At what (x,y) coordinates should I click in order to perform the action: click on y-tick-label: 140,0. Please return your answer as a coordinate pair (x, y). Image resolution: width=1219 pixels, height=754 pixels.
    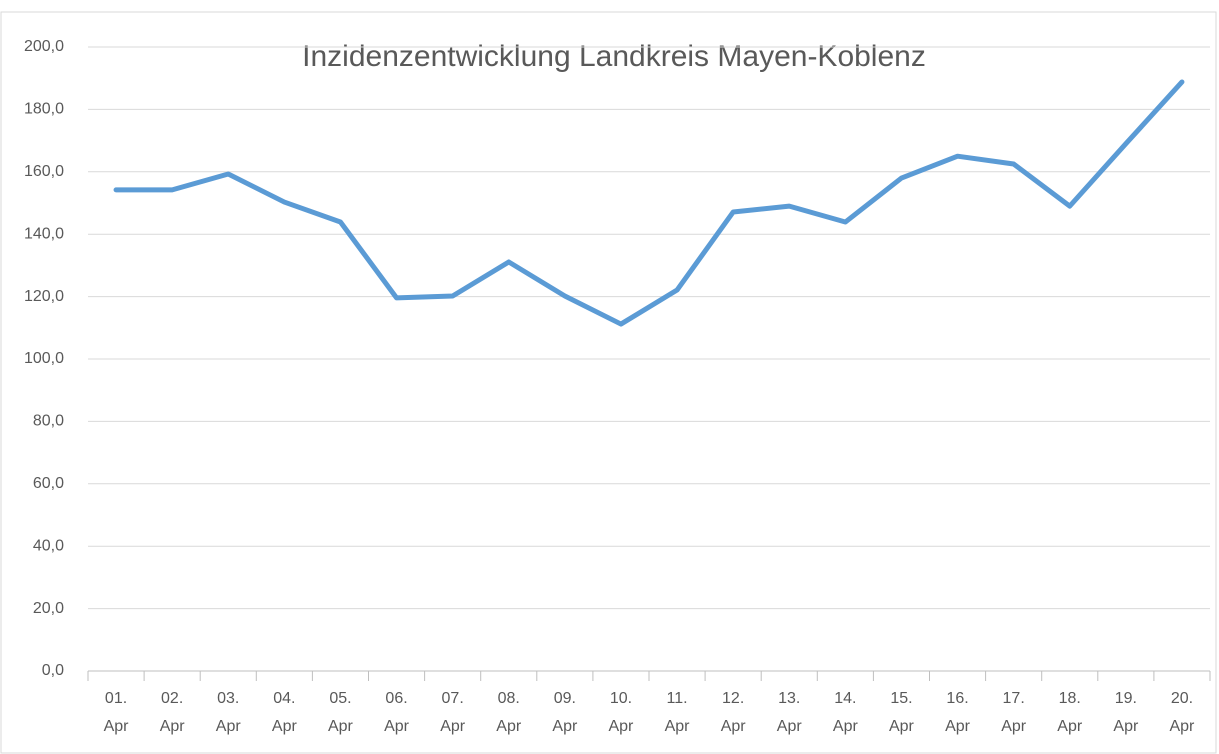
    Looking at the image, I should click on (44, 233).